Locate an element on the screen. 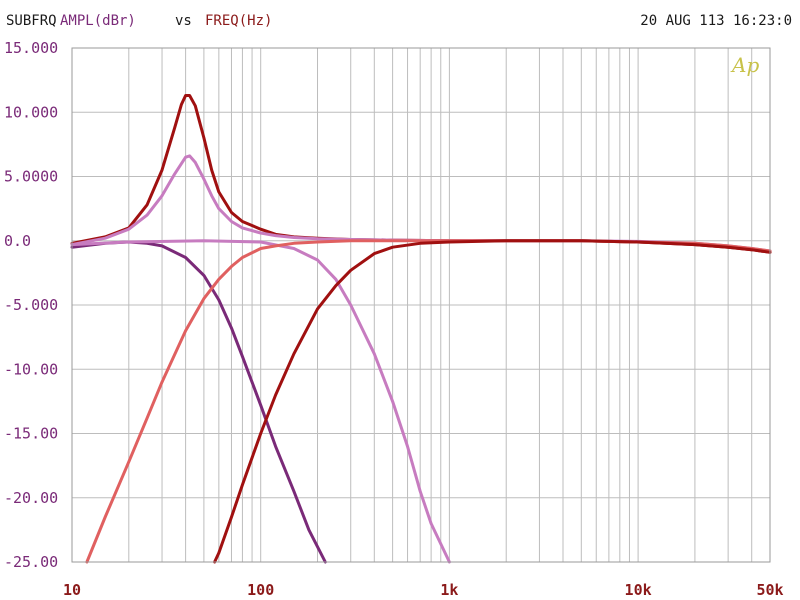 This screenshot has width=800, height=600. x-tick-label: 1k is located at coordinates (449, 590).